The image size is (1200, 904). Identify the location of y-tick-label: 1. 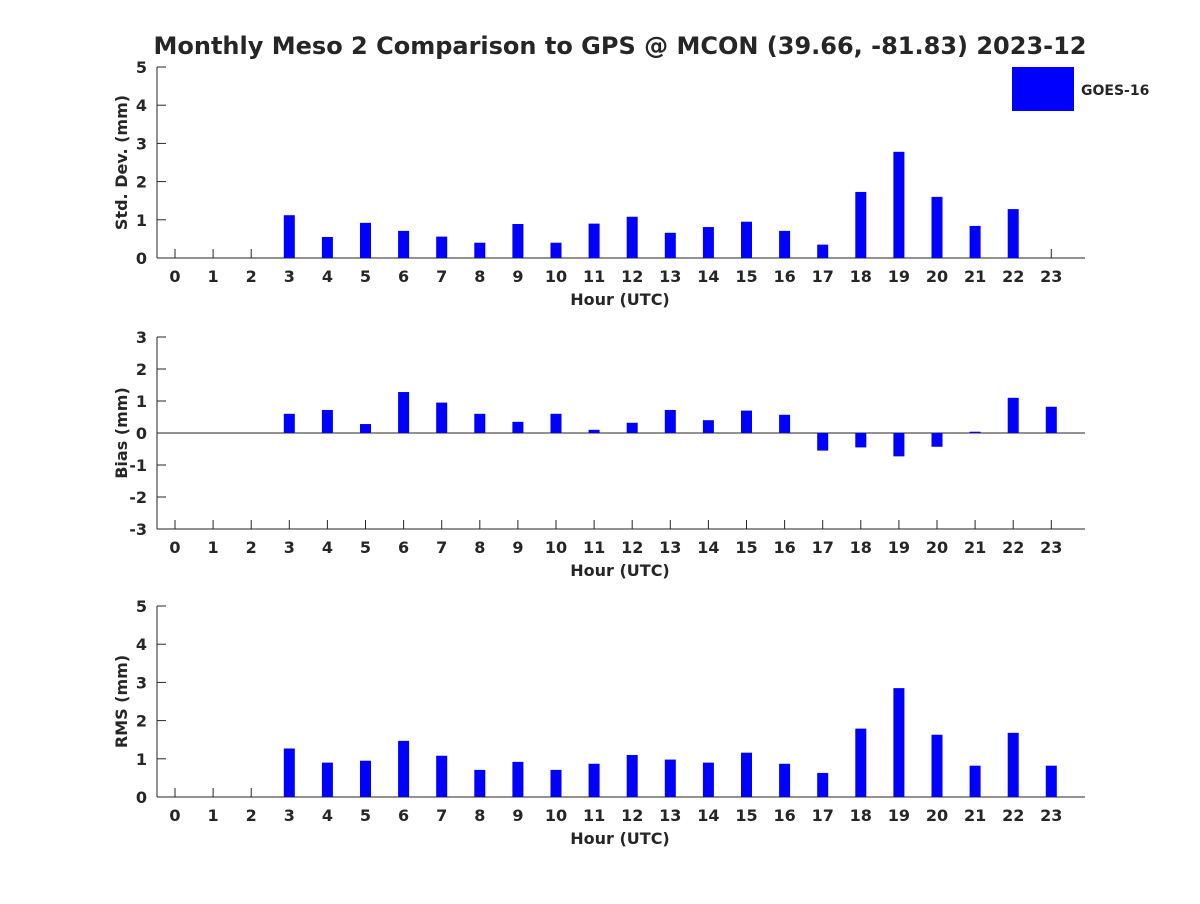
(141, 759).